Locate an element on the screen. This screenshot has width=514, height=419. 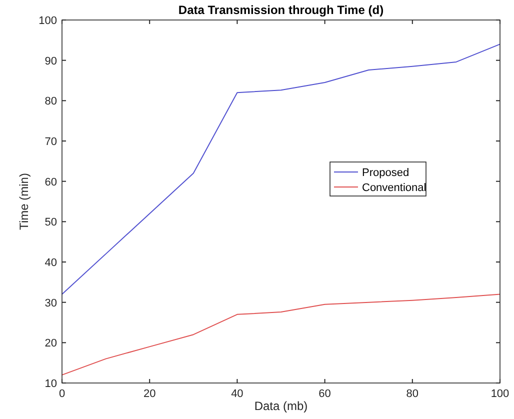
y-tick-label: 100 is located at coordinates (47, 21).